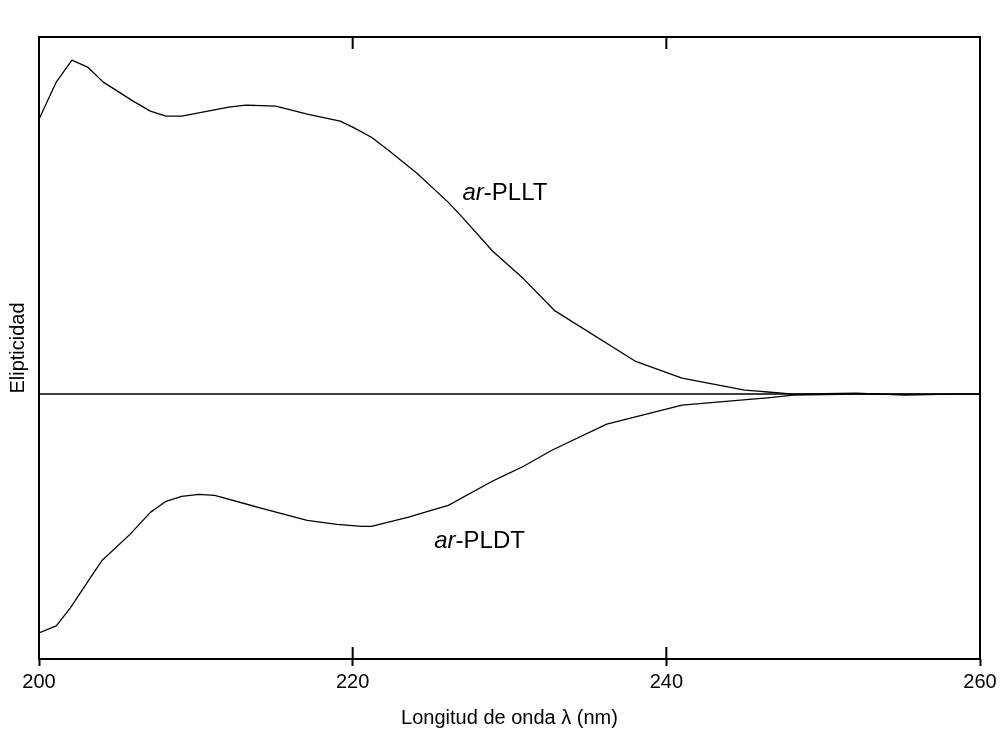 Image resolution: width=1005 pixels, height=742 pixels. What do you see at coordinates (39, 680) in the screenshot?
I see `x-tick-label: 200` at bounding box center [39, 680].